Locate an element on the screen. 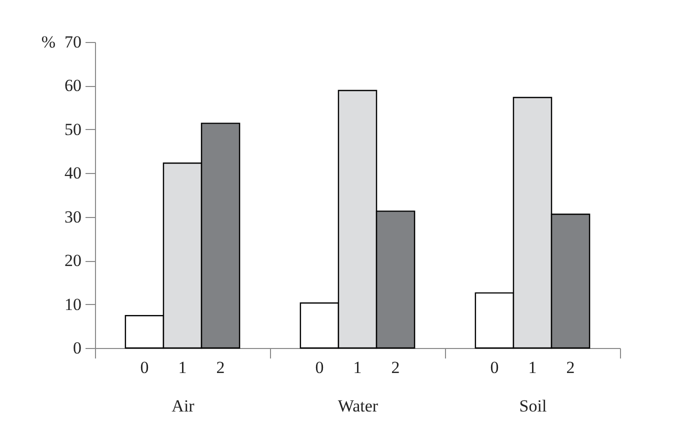  series-label: 1 is located at coordinates (182, 367).